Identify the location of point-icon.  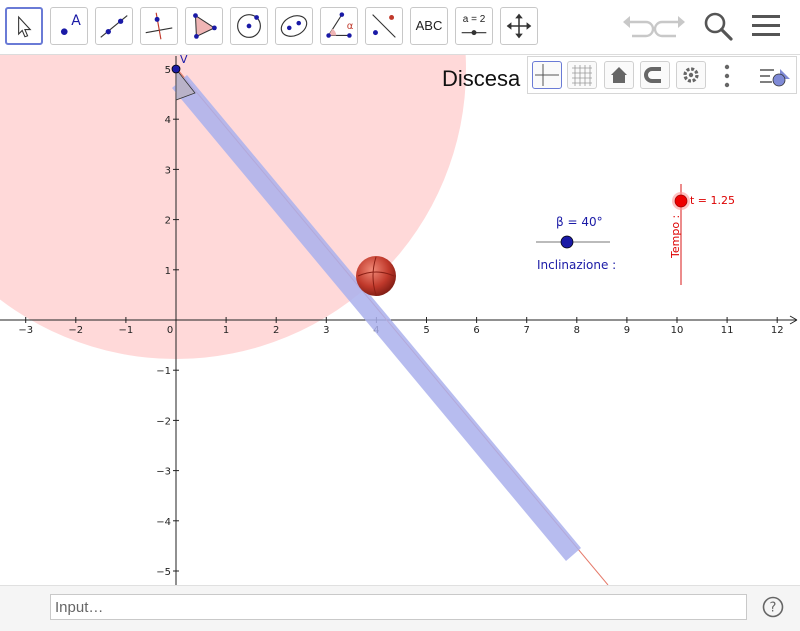
(64, 31).